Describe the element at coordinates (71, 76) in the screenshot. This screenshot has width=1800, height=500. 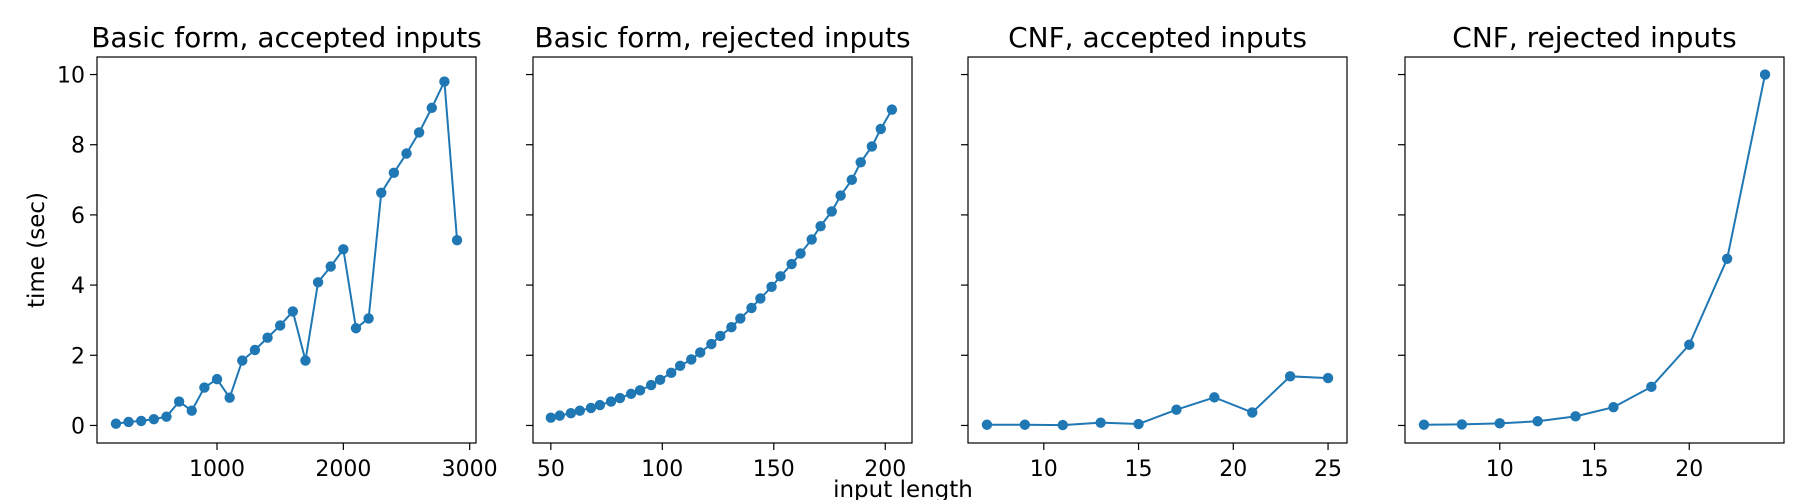
I see `y-tick-label: 10` at that location.